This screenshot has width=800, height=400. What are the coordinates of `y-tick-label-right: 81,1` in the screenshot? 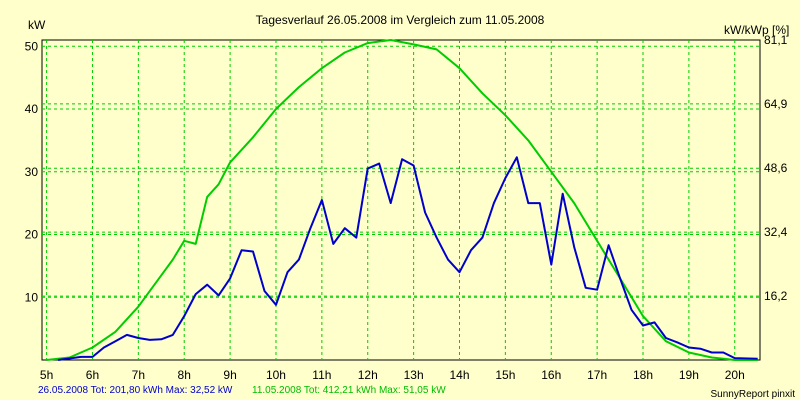 It's located at (776, 40).